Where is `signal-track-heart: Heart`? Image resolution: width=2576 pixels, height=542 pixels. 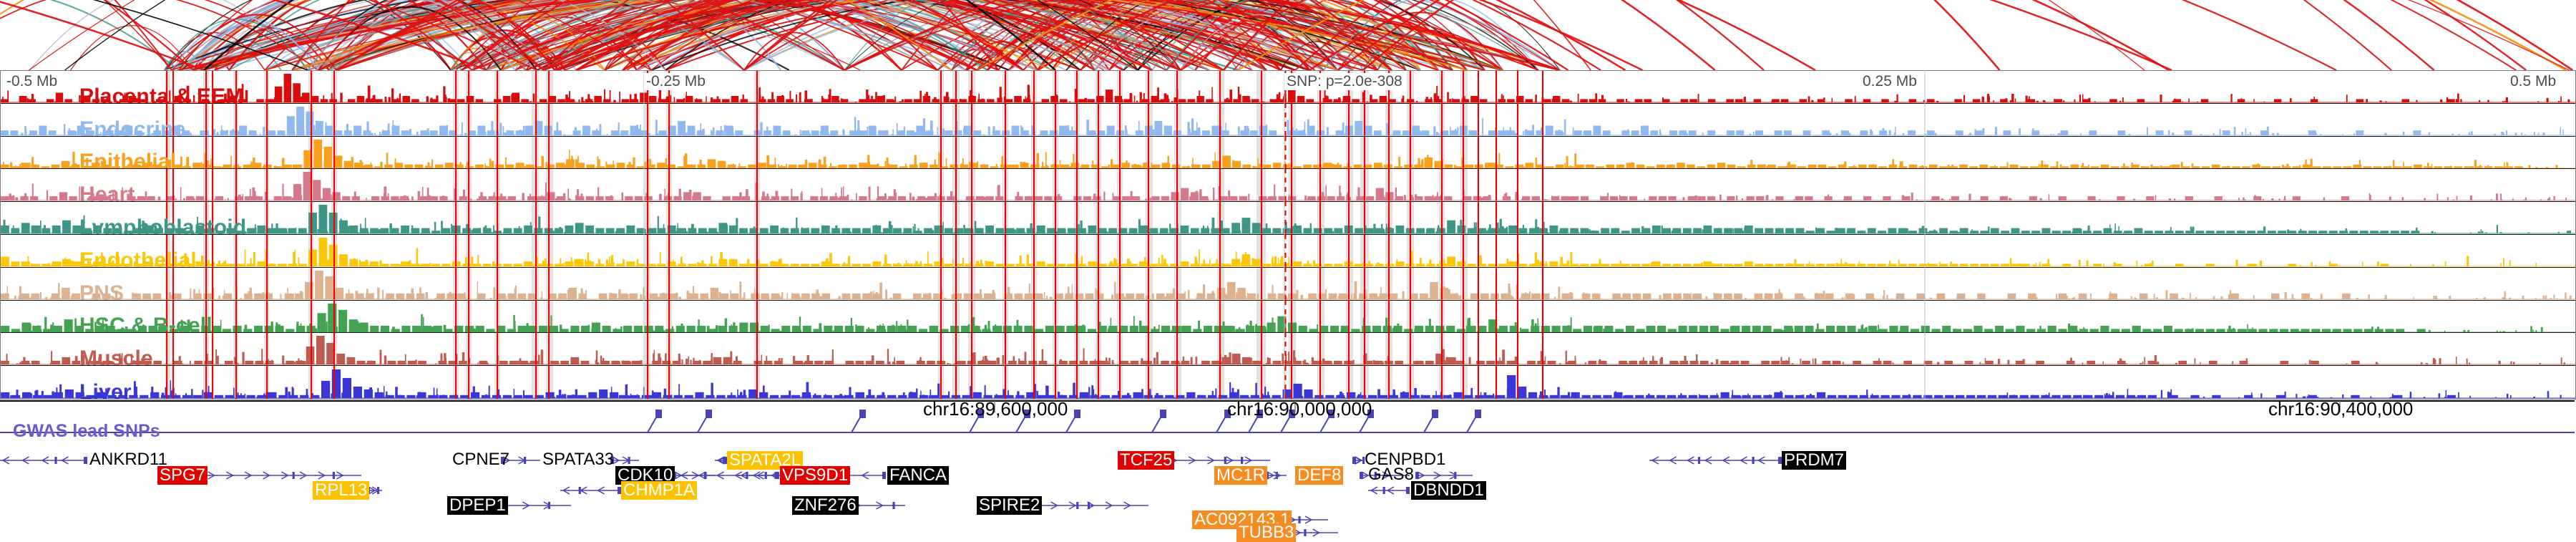 signal-track-heart: Heart is located at coordinates (1288, 185).